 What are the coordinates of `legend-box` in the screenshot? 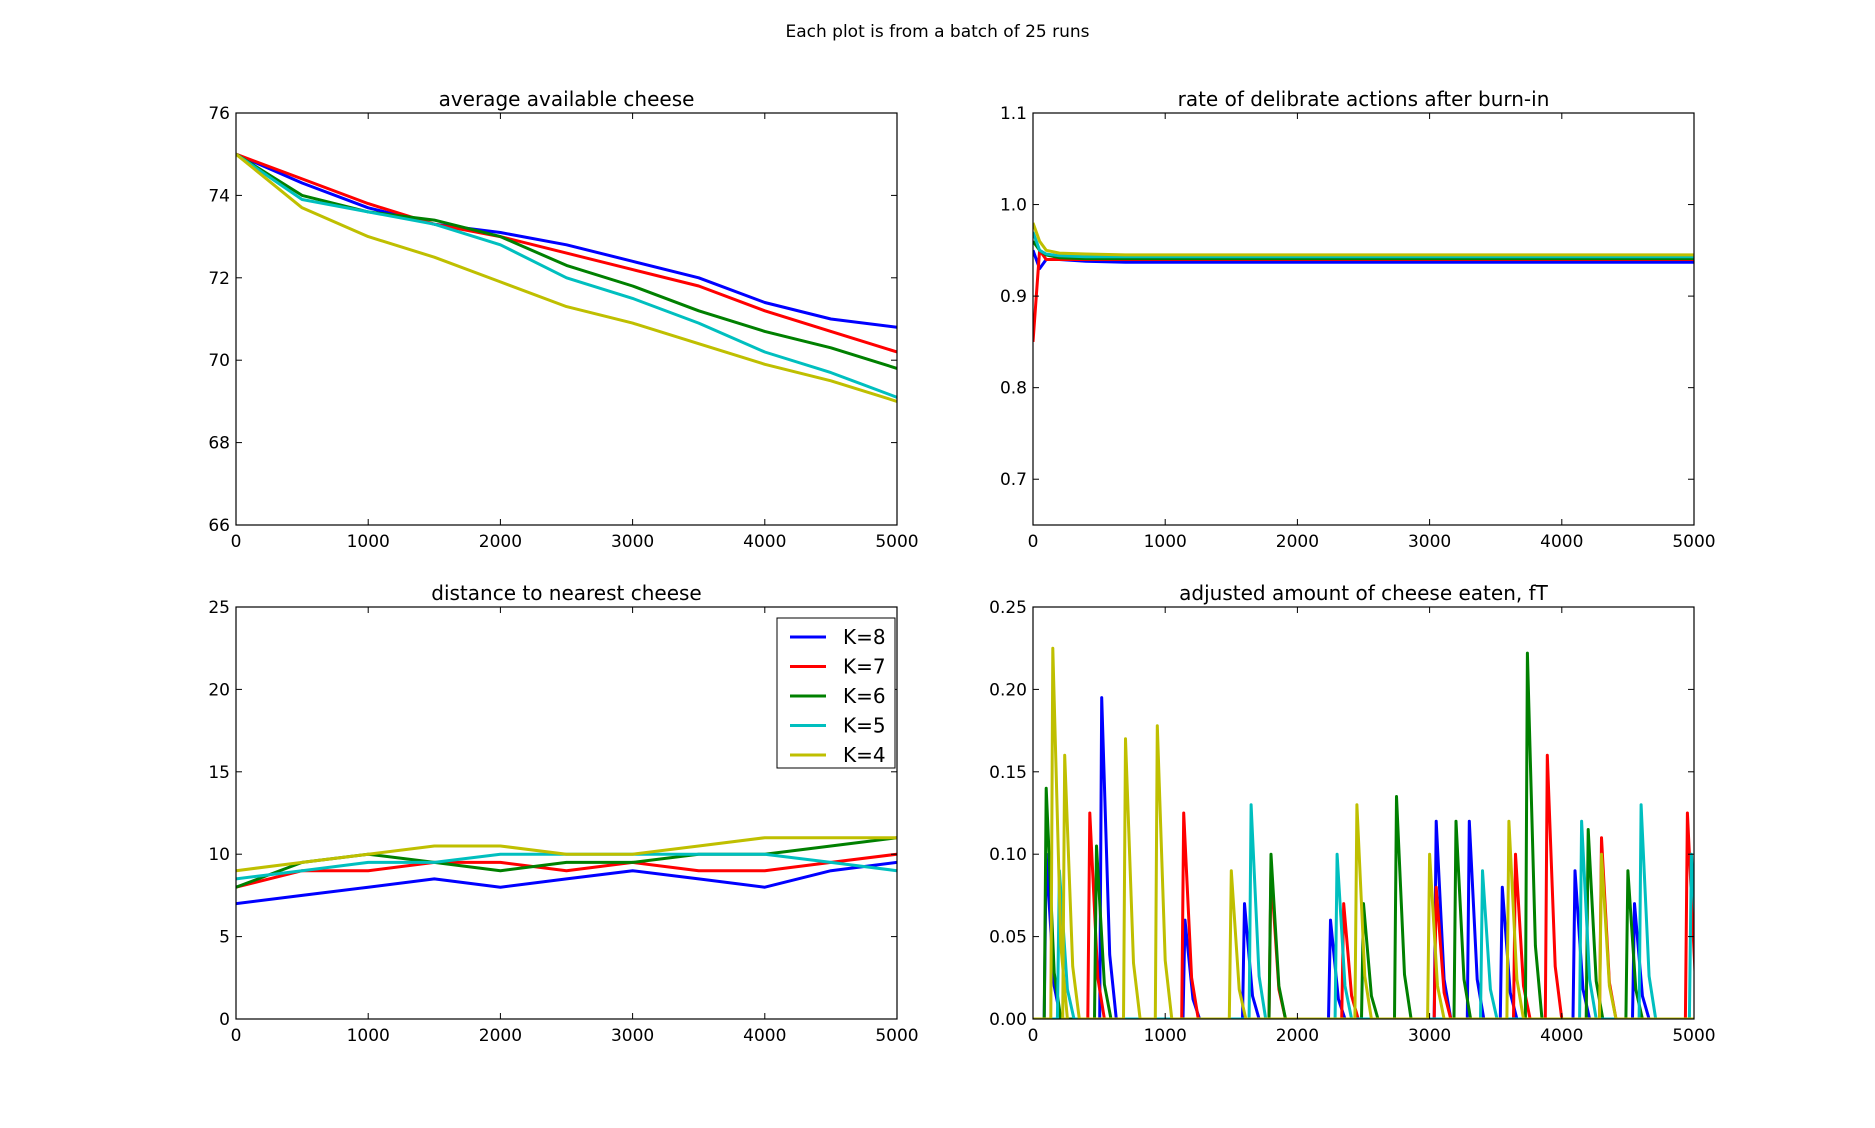 It's located at (836, 693).